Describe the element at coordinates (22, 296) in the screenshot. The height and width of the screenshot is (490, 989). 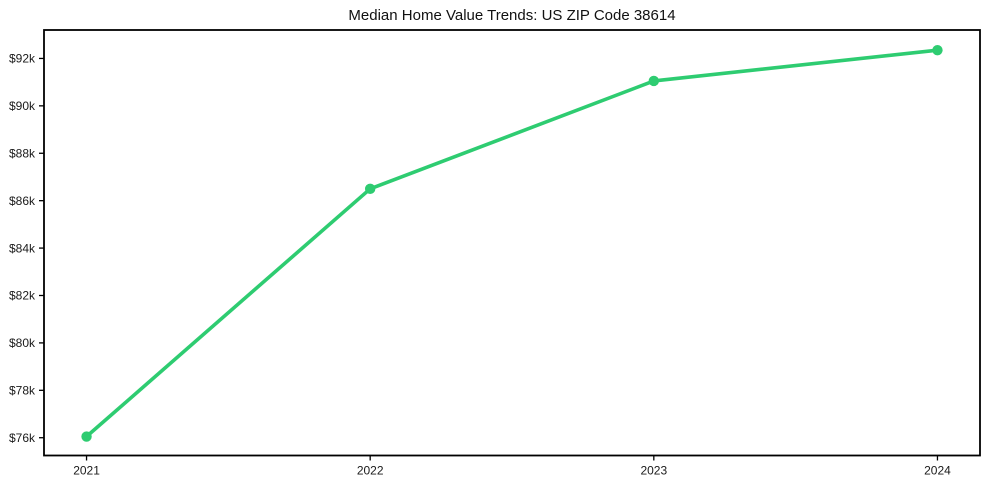
I see `y-tick-label: $82k` at that location.